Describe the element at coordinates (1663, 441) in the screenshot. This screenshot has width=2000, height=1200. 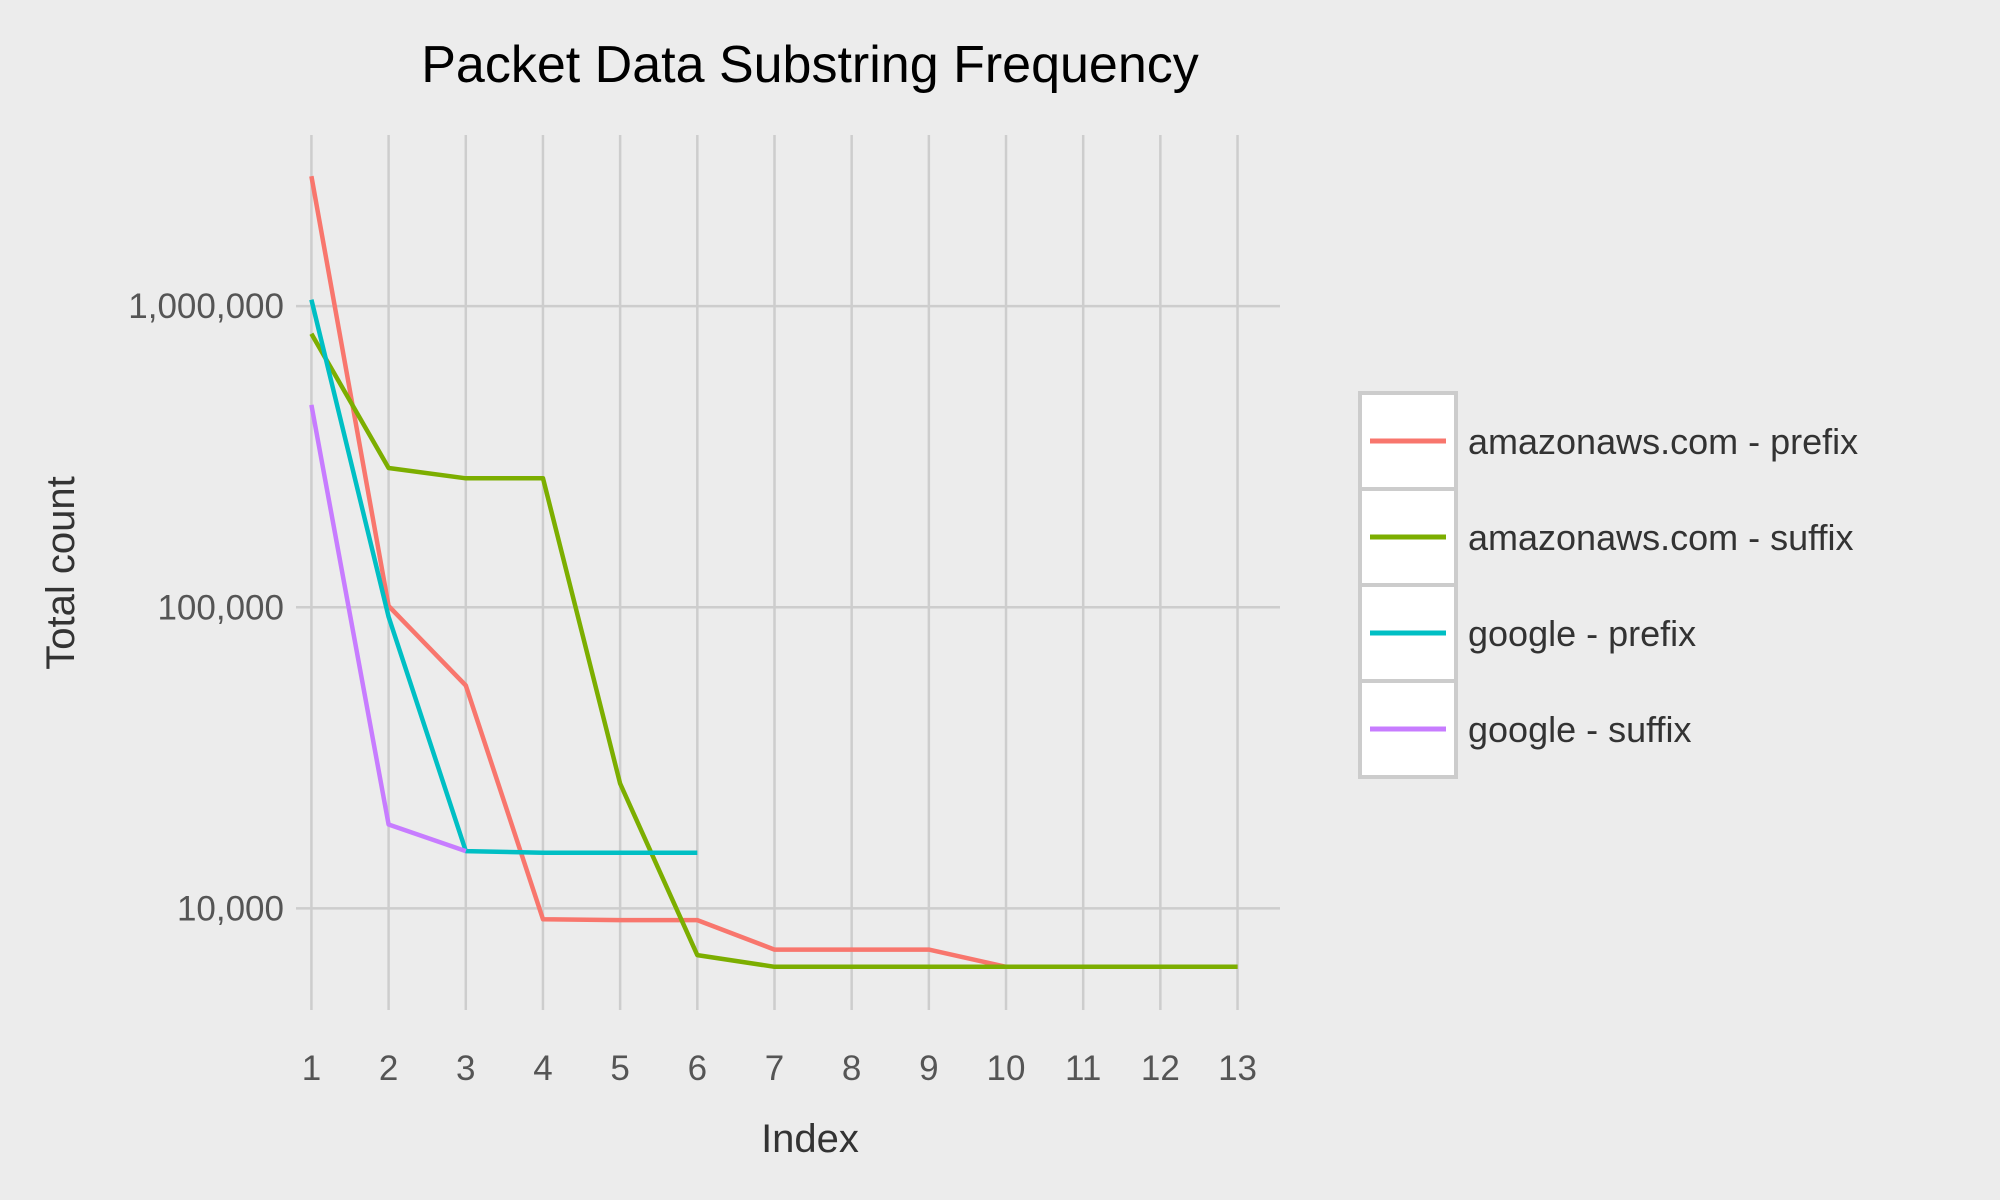
I see `legend-label: amazonaws.com - prefix` at that location.